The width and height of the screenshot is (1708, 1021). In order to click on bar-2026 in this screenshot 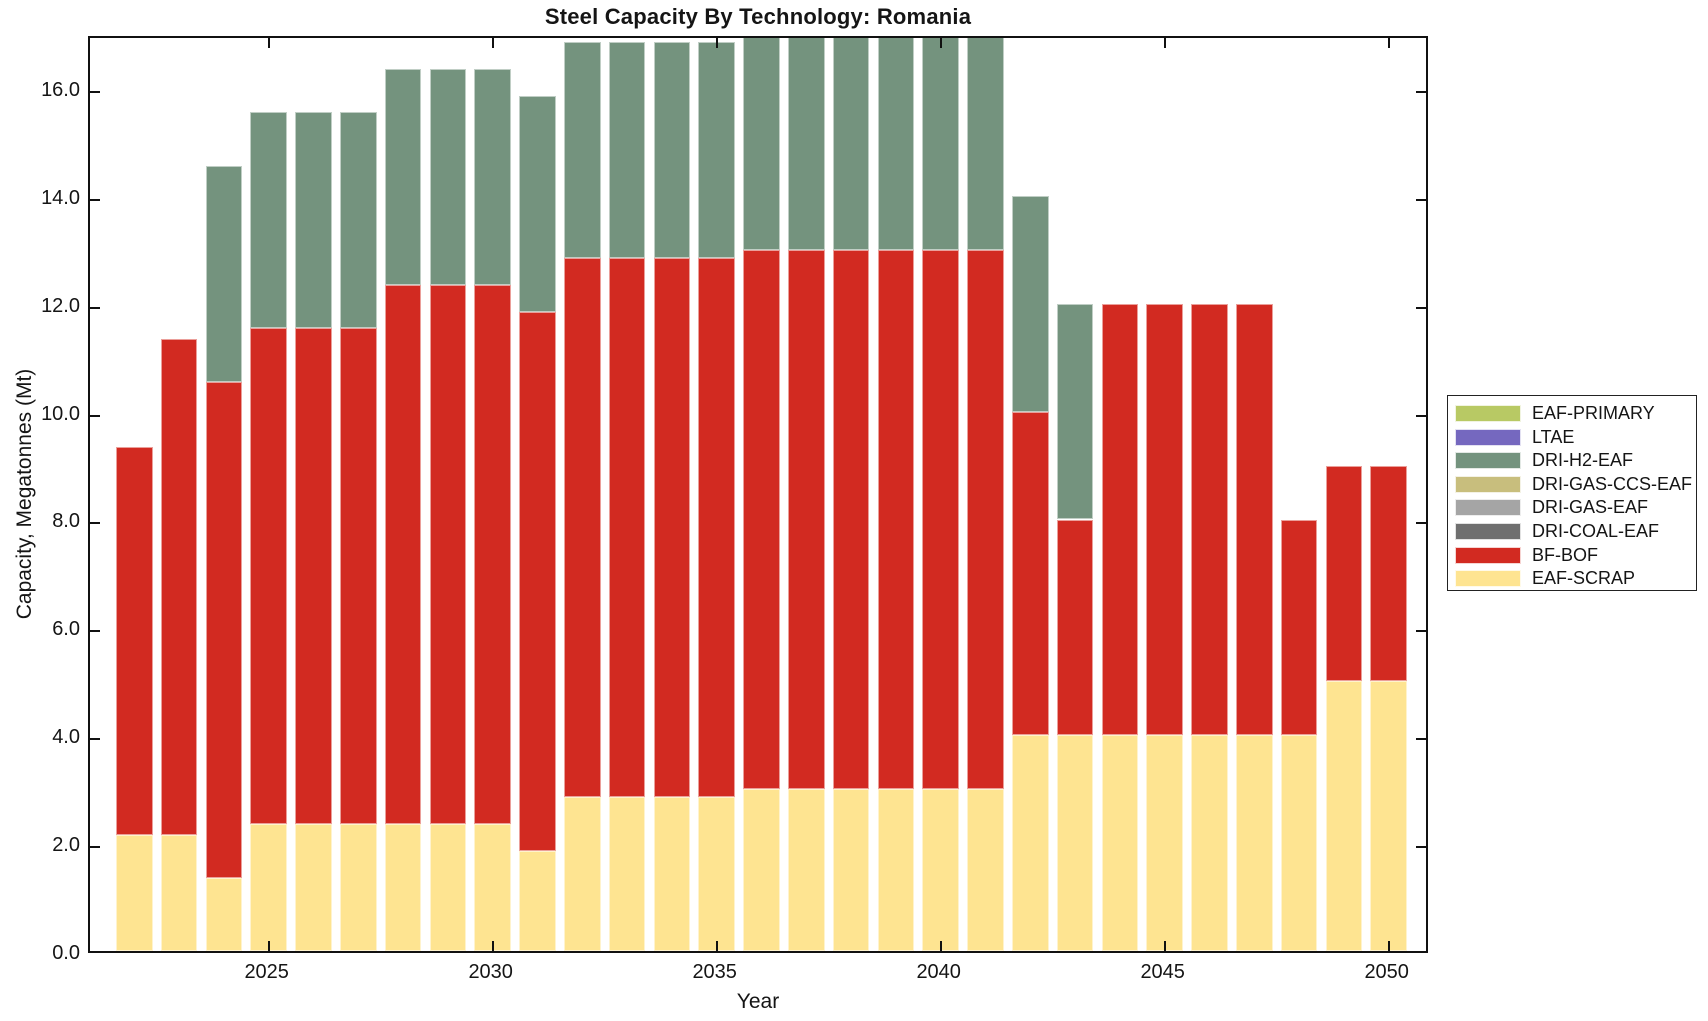, I will do `click(313, 494)`.